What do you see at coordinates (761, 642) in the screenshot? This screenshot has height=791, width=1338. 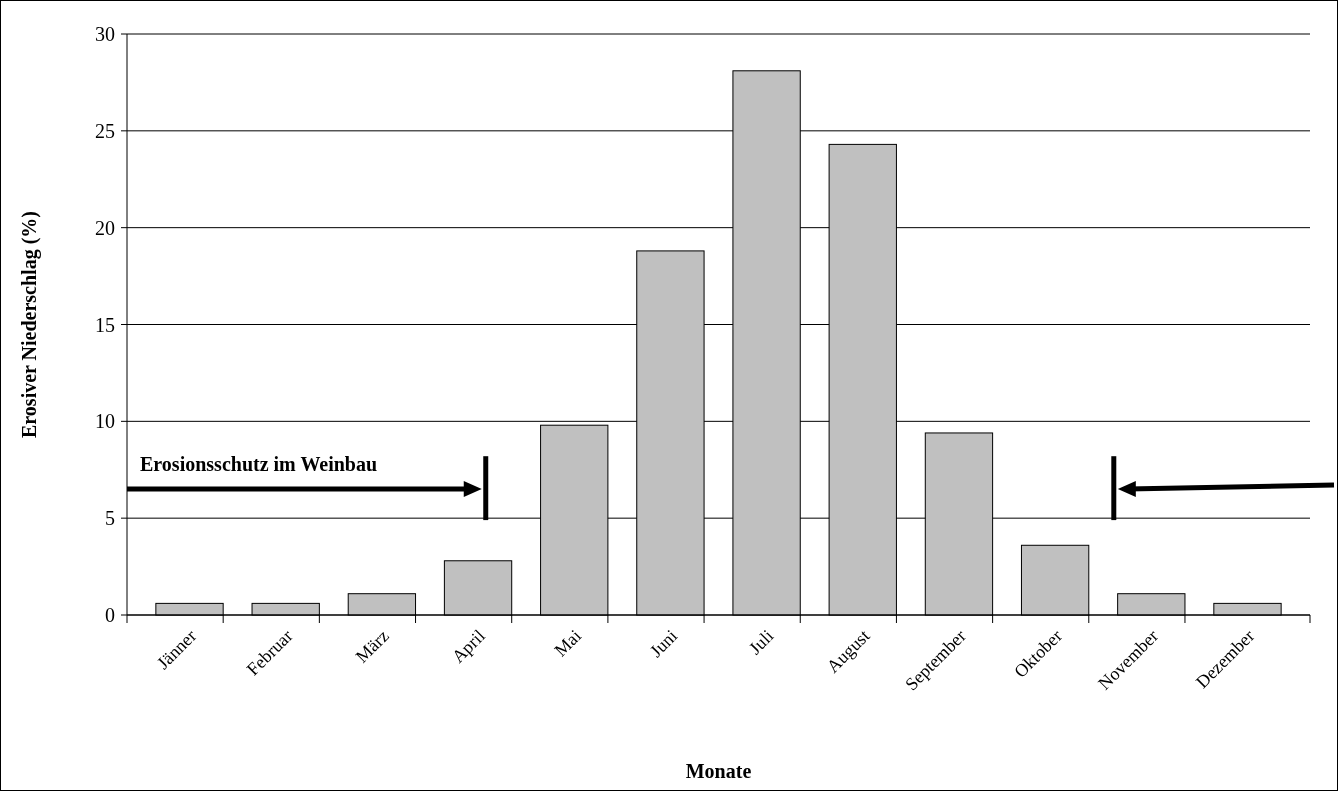 I see `x-tick-label: Juli` at bounding box center [761, 642].